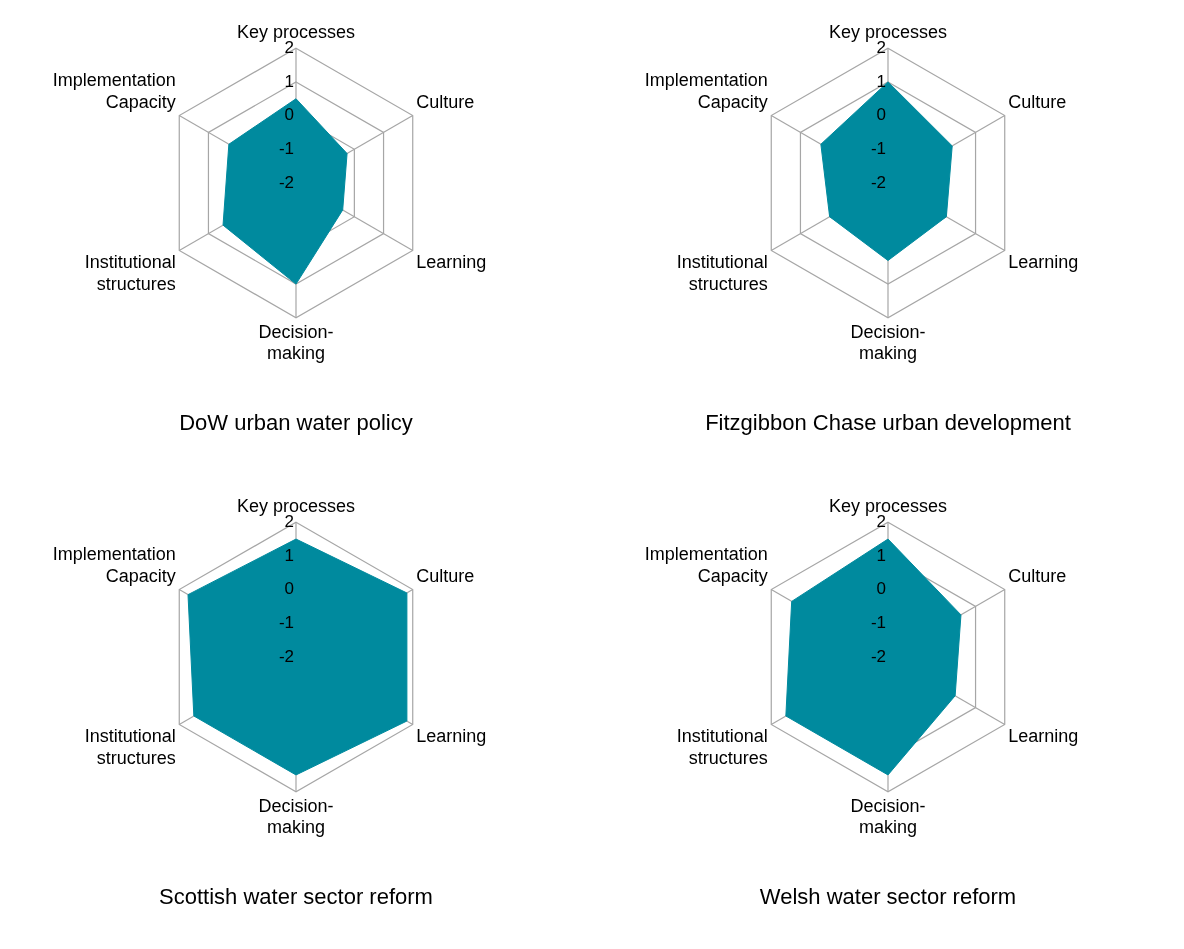 The height and width of the screenshot is (949, 1184). Describe the element at coordinates (888, 423) in the screenshot. I see `text: Fitzgibbon Chase urban development` at that location.